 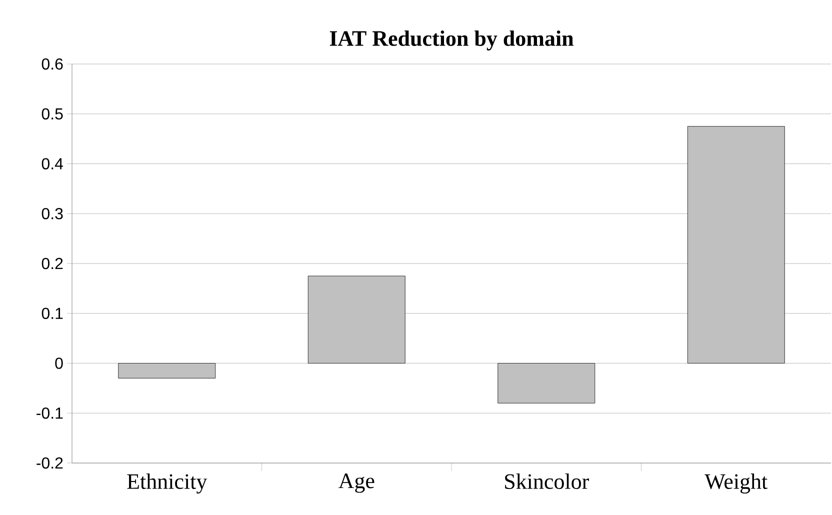 I want to click on chart-title: IAT Reduction by domain, so click(x=452, y=40).